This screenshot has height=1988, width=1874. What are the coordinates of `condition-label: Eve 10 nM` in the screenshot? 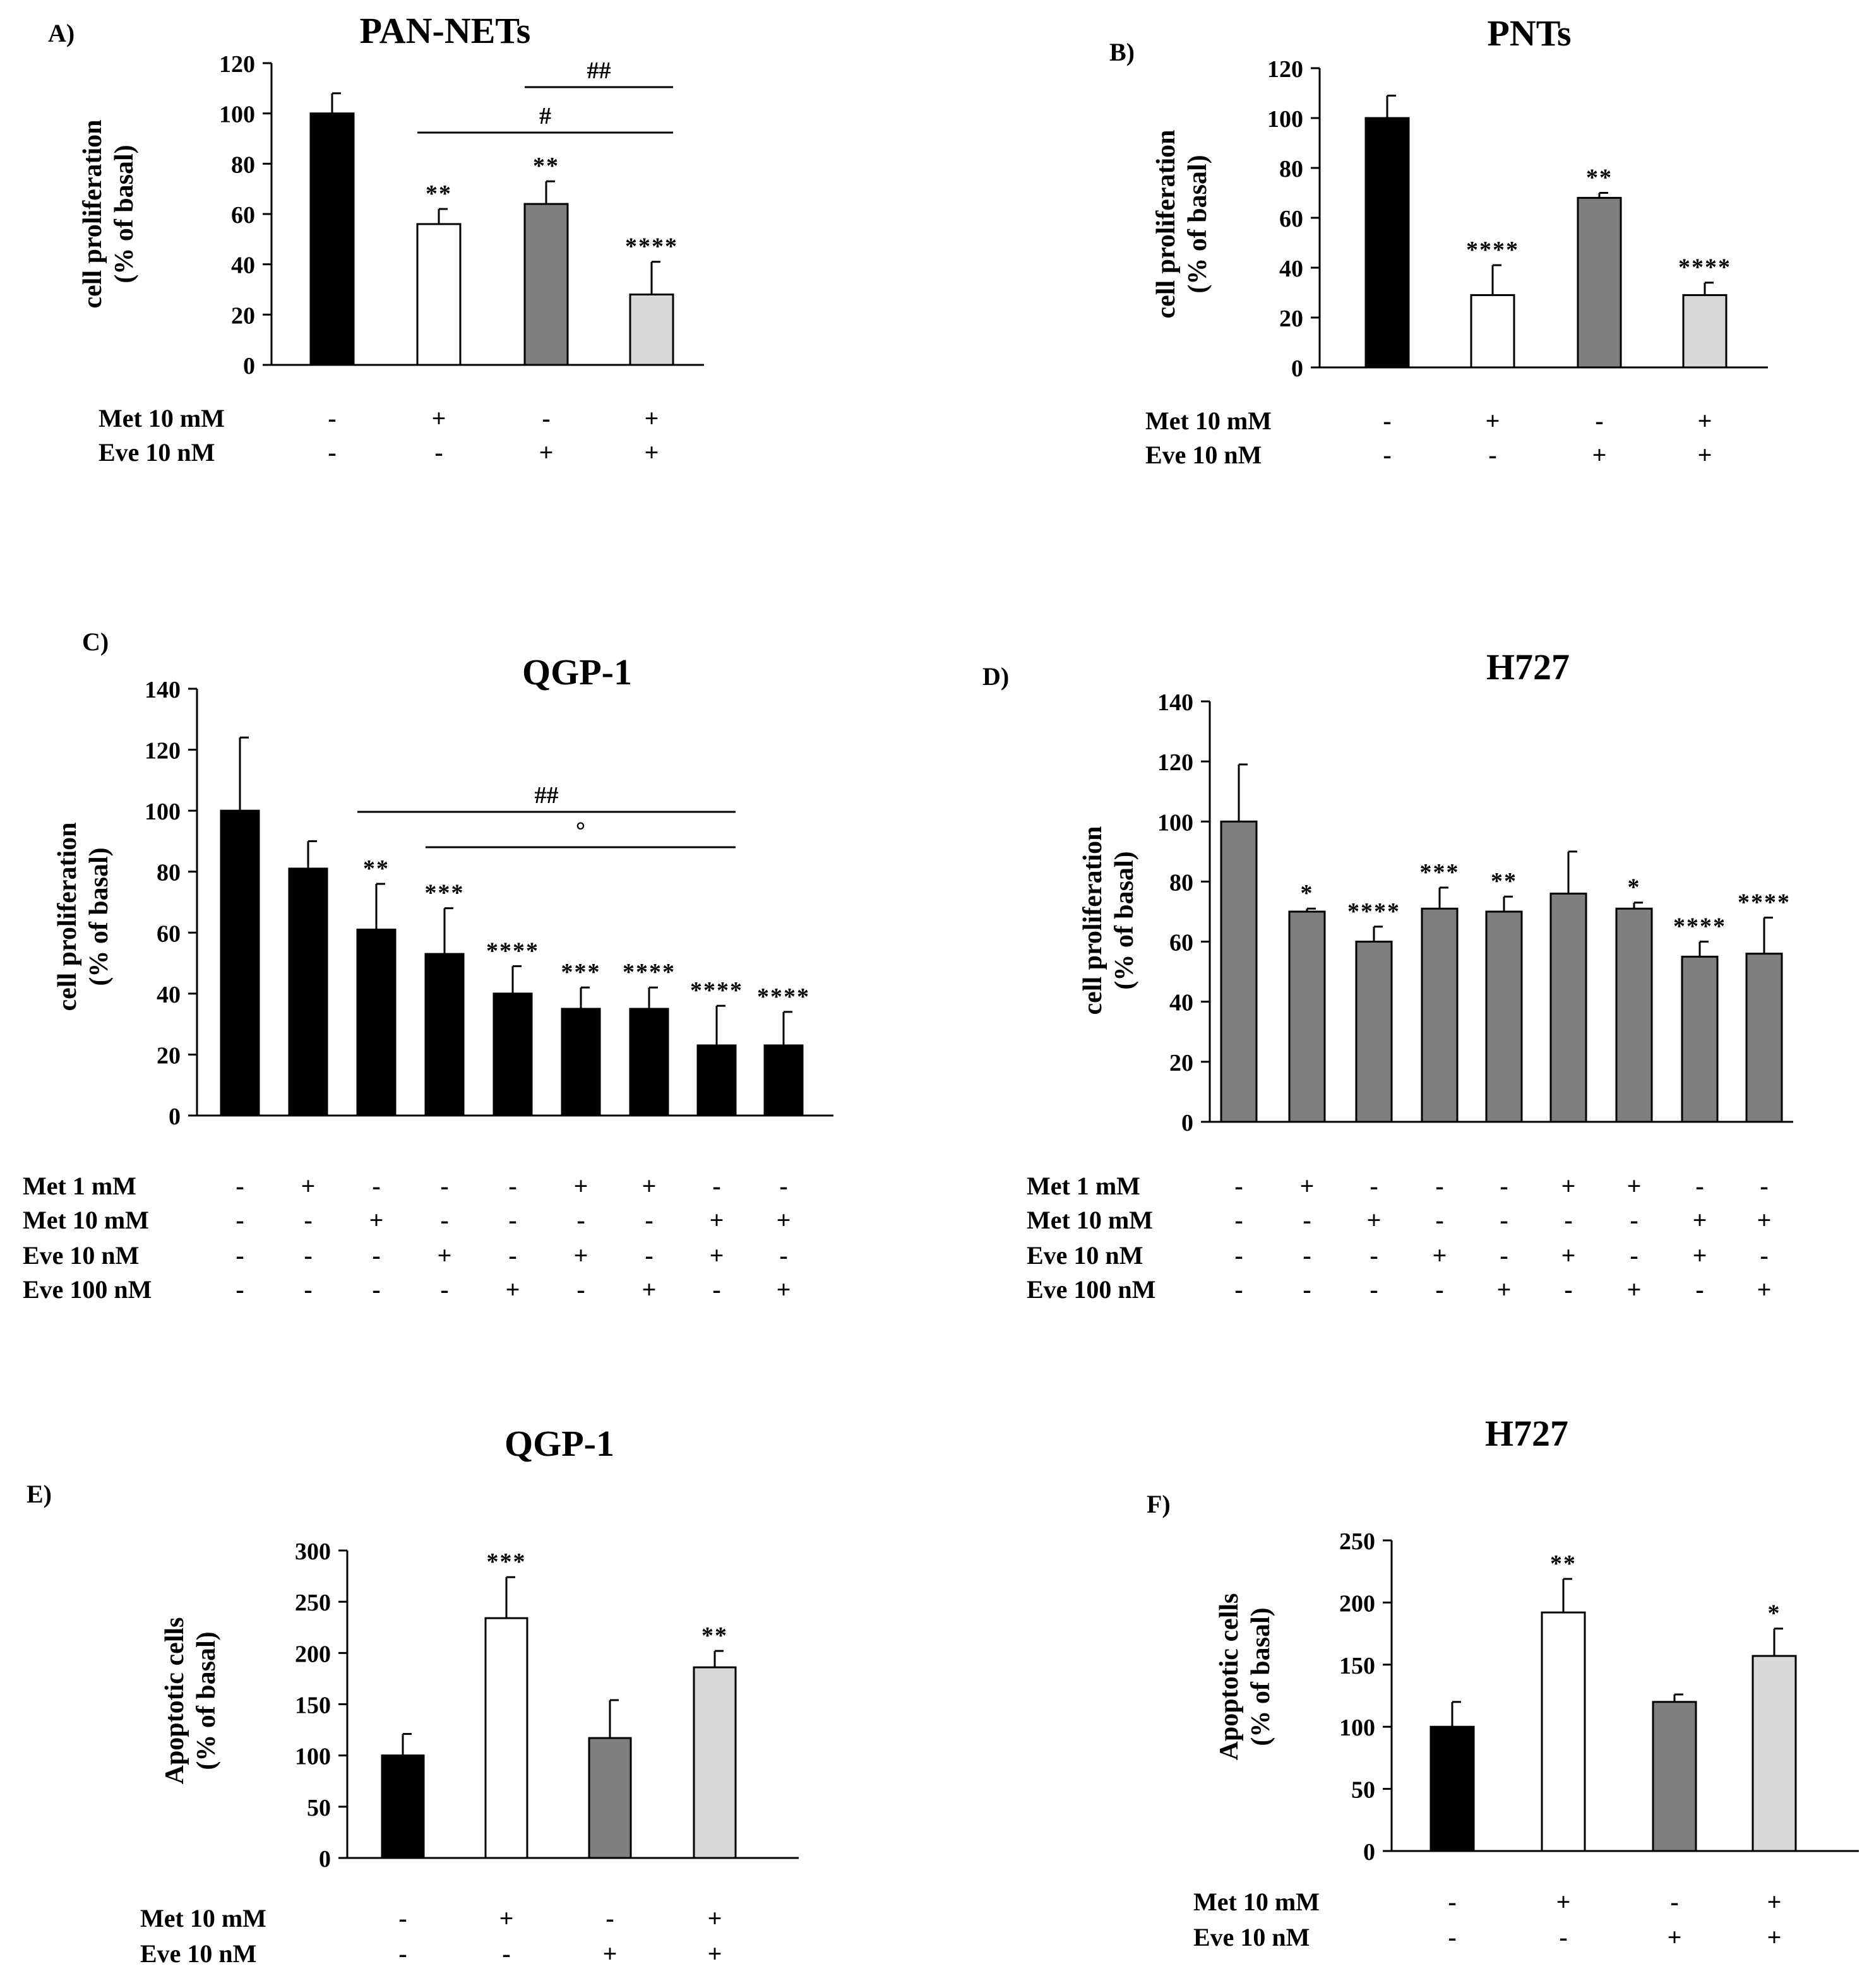 It's located at (1085, 1255).